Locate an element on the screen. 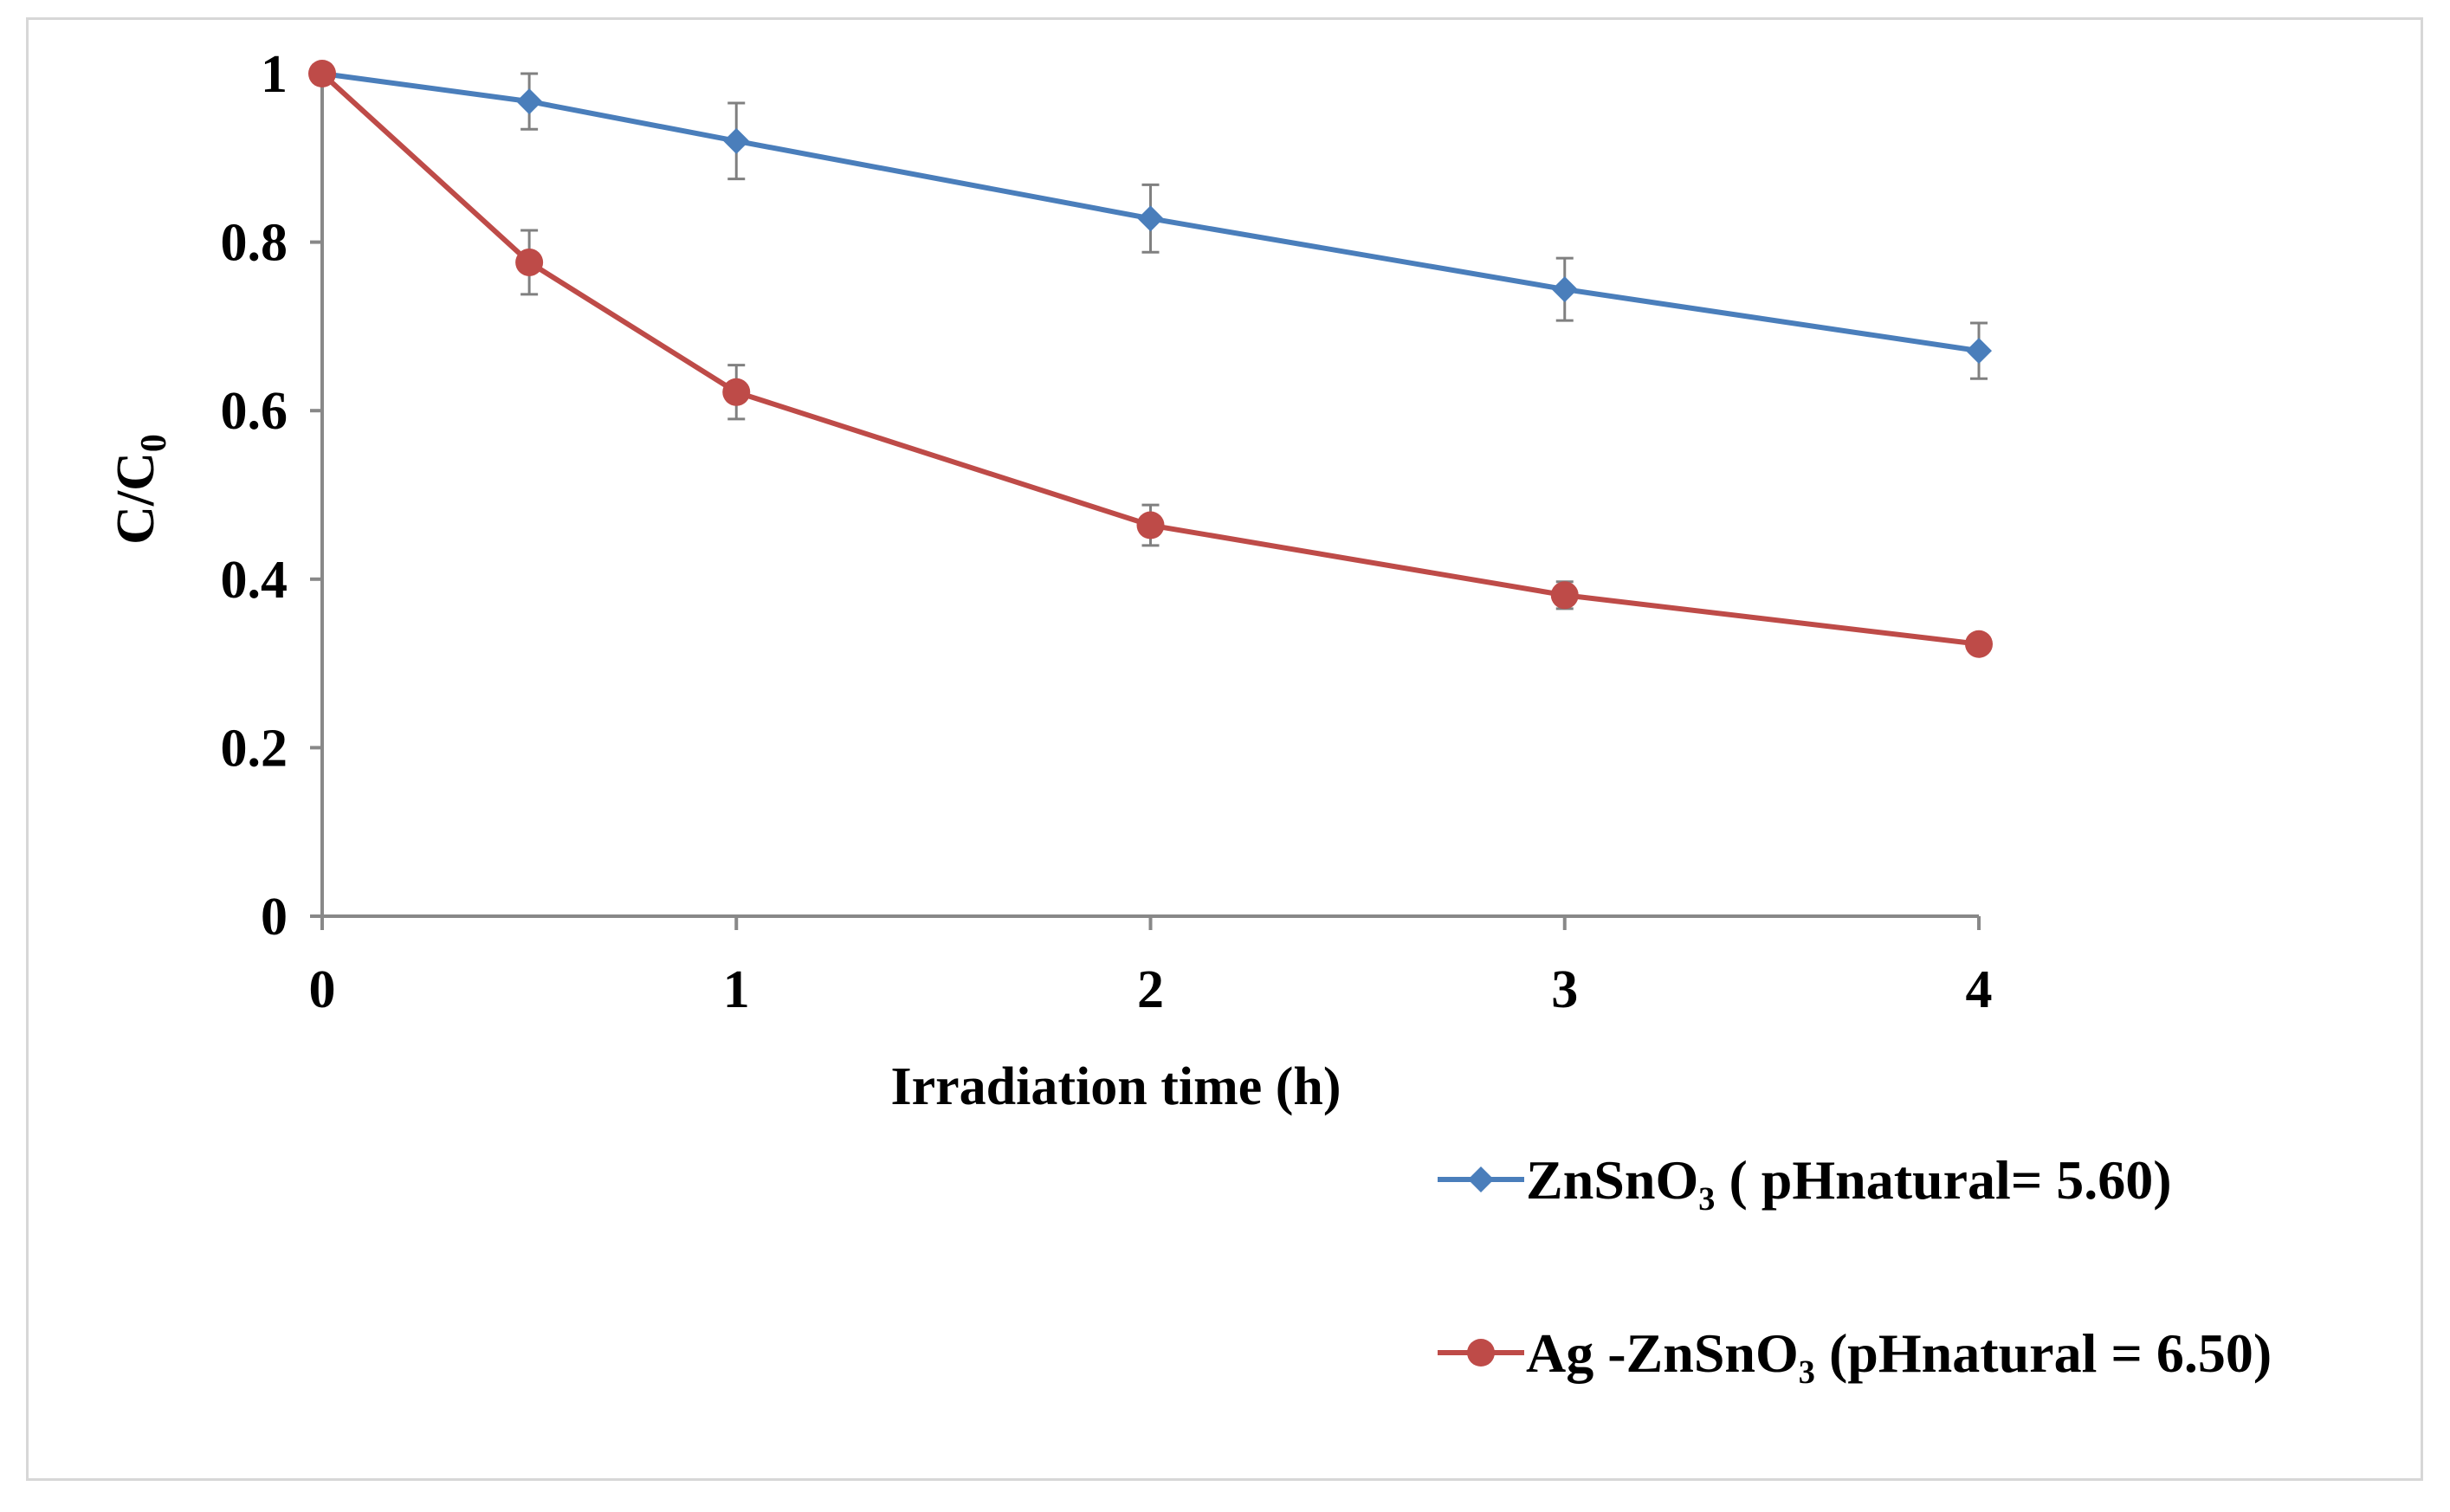 This screenshot has height=1512, width=2450. x-tick-label: 0 is located at coordinates (322, 989).